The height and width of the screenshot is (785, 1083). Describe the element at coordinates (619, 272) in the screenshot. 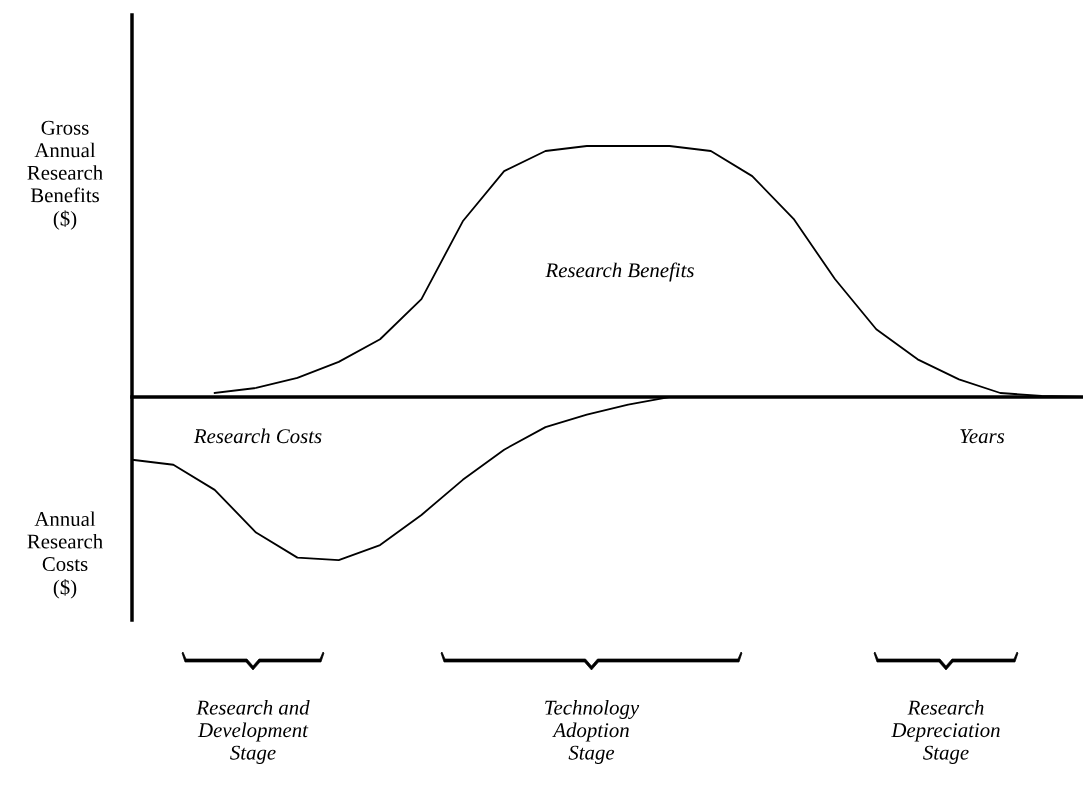

I see `annotation: Research Benefits` at that location.